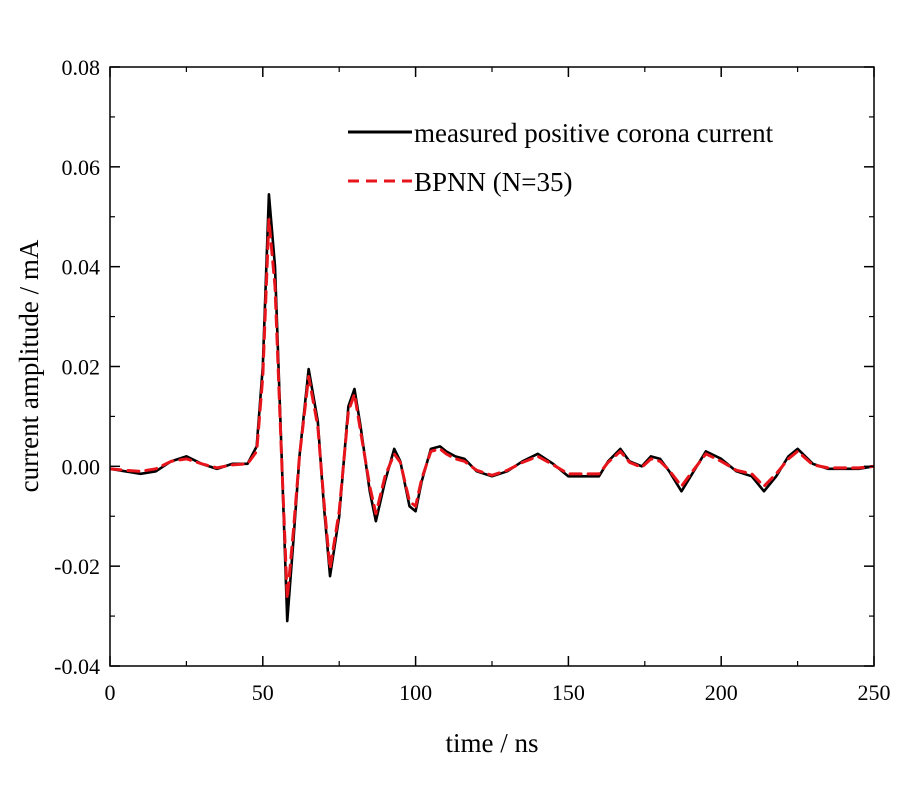 The height and width of the screenshot is (800, 900). What do you see at coordinates (81, 267) in the screenshot?
I see `y-tick-label: 0.04` at bounding box center [81, 267].